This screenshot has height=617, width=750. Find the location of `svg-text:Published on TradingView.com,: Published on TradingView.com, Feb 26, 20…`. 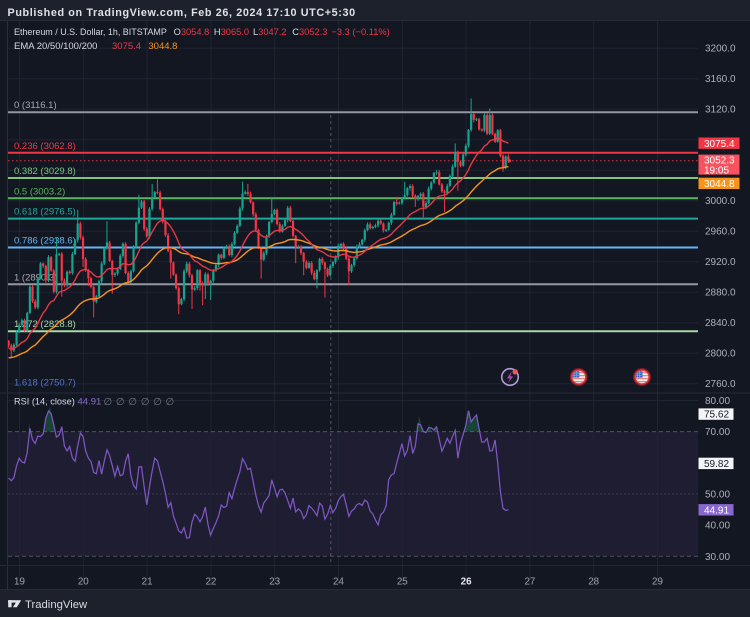

svg-text:Published on TradingView.com,: Published on TradingView.com, Feb 26, 20… is located at coordinates (182, 13).